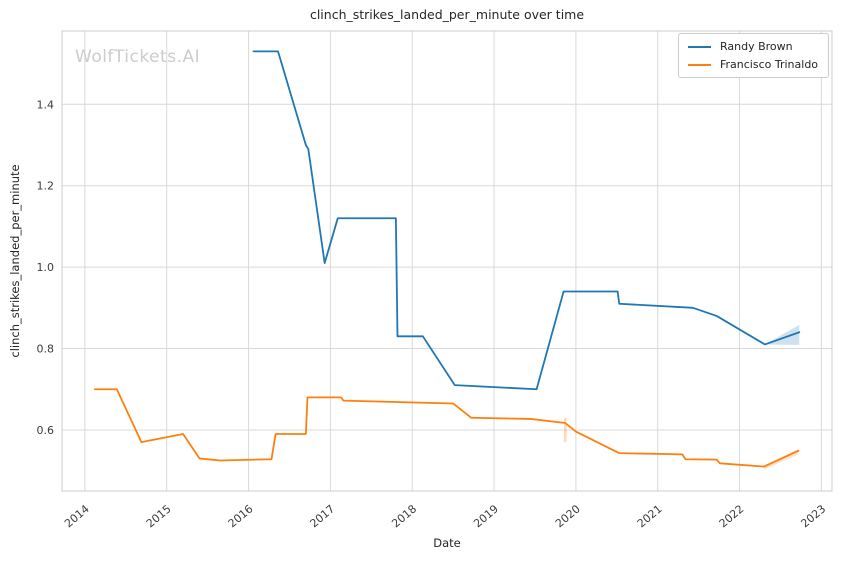 The image size is (845, 561). Describe the element at coordinates (756, 46) in the screenshot. I see `legend-label: Randy Brown` at that location.